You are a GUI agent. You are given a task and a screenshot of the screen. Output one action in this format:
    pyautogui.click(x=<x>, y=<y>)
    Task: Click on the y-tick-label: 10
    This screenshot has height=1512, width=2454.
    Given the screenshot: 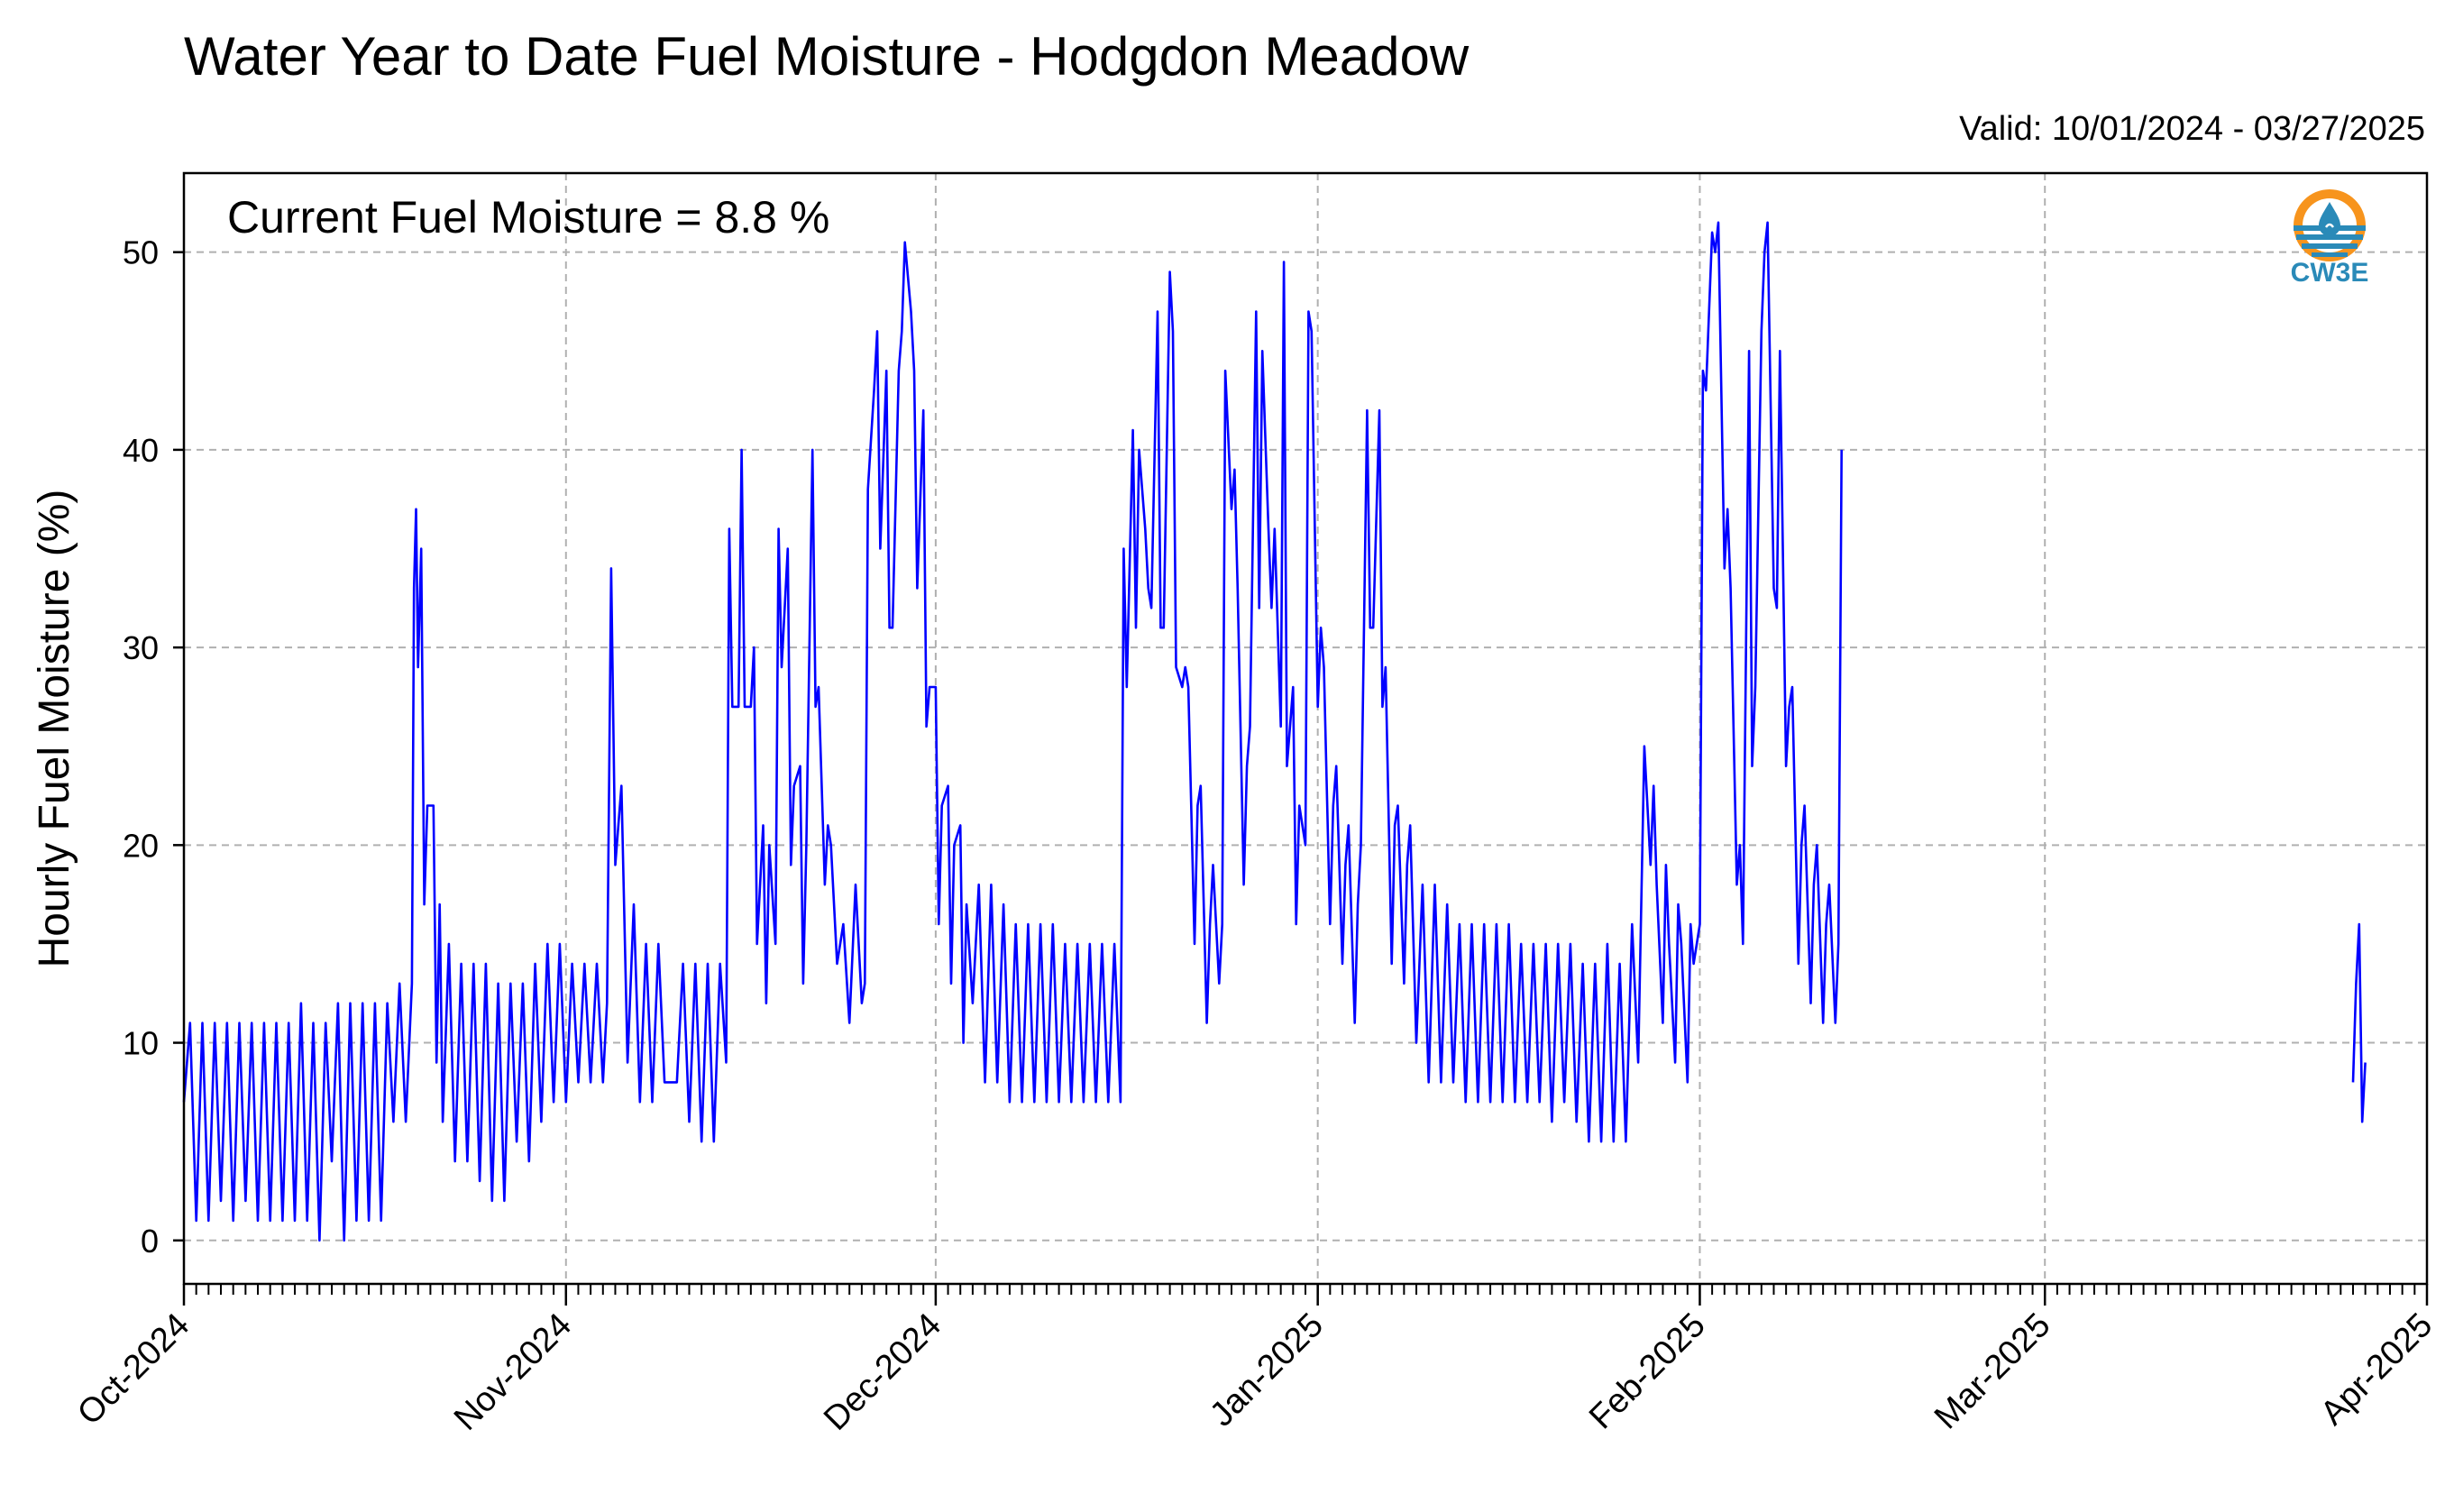 What is the action you would take?
    pyautogui.click(x=141, y=1043)
    